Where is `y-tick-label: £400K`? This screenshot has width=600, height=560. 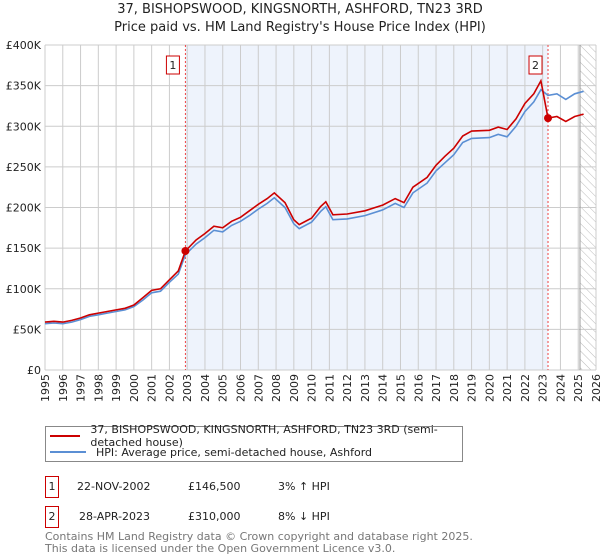 y-tick-label: £400K is located at coordinates (24, 45).